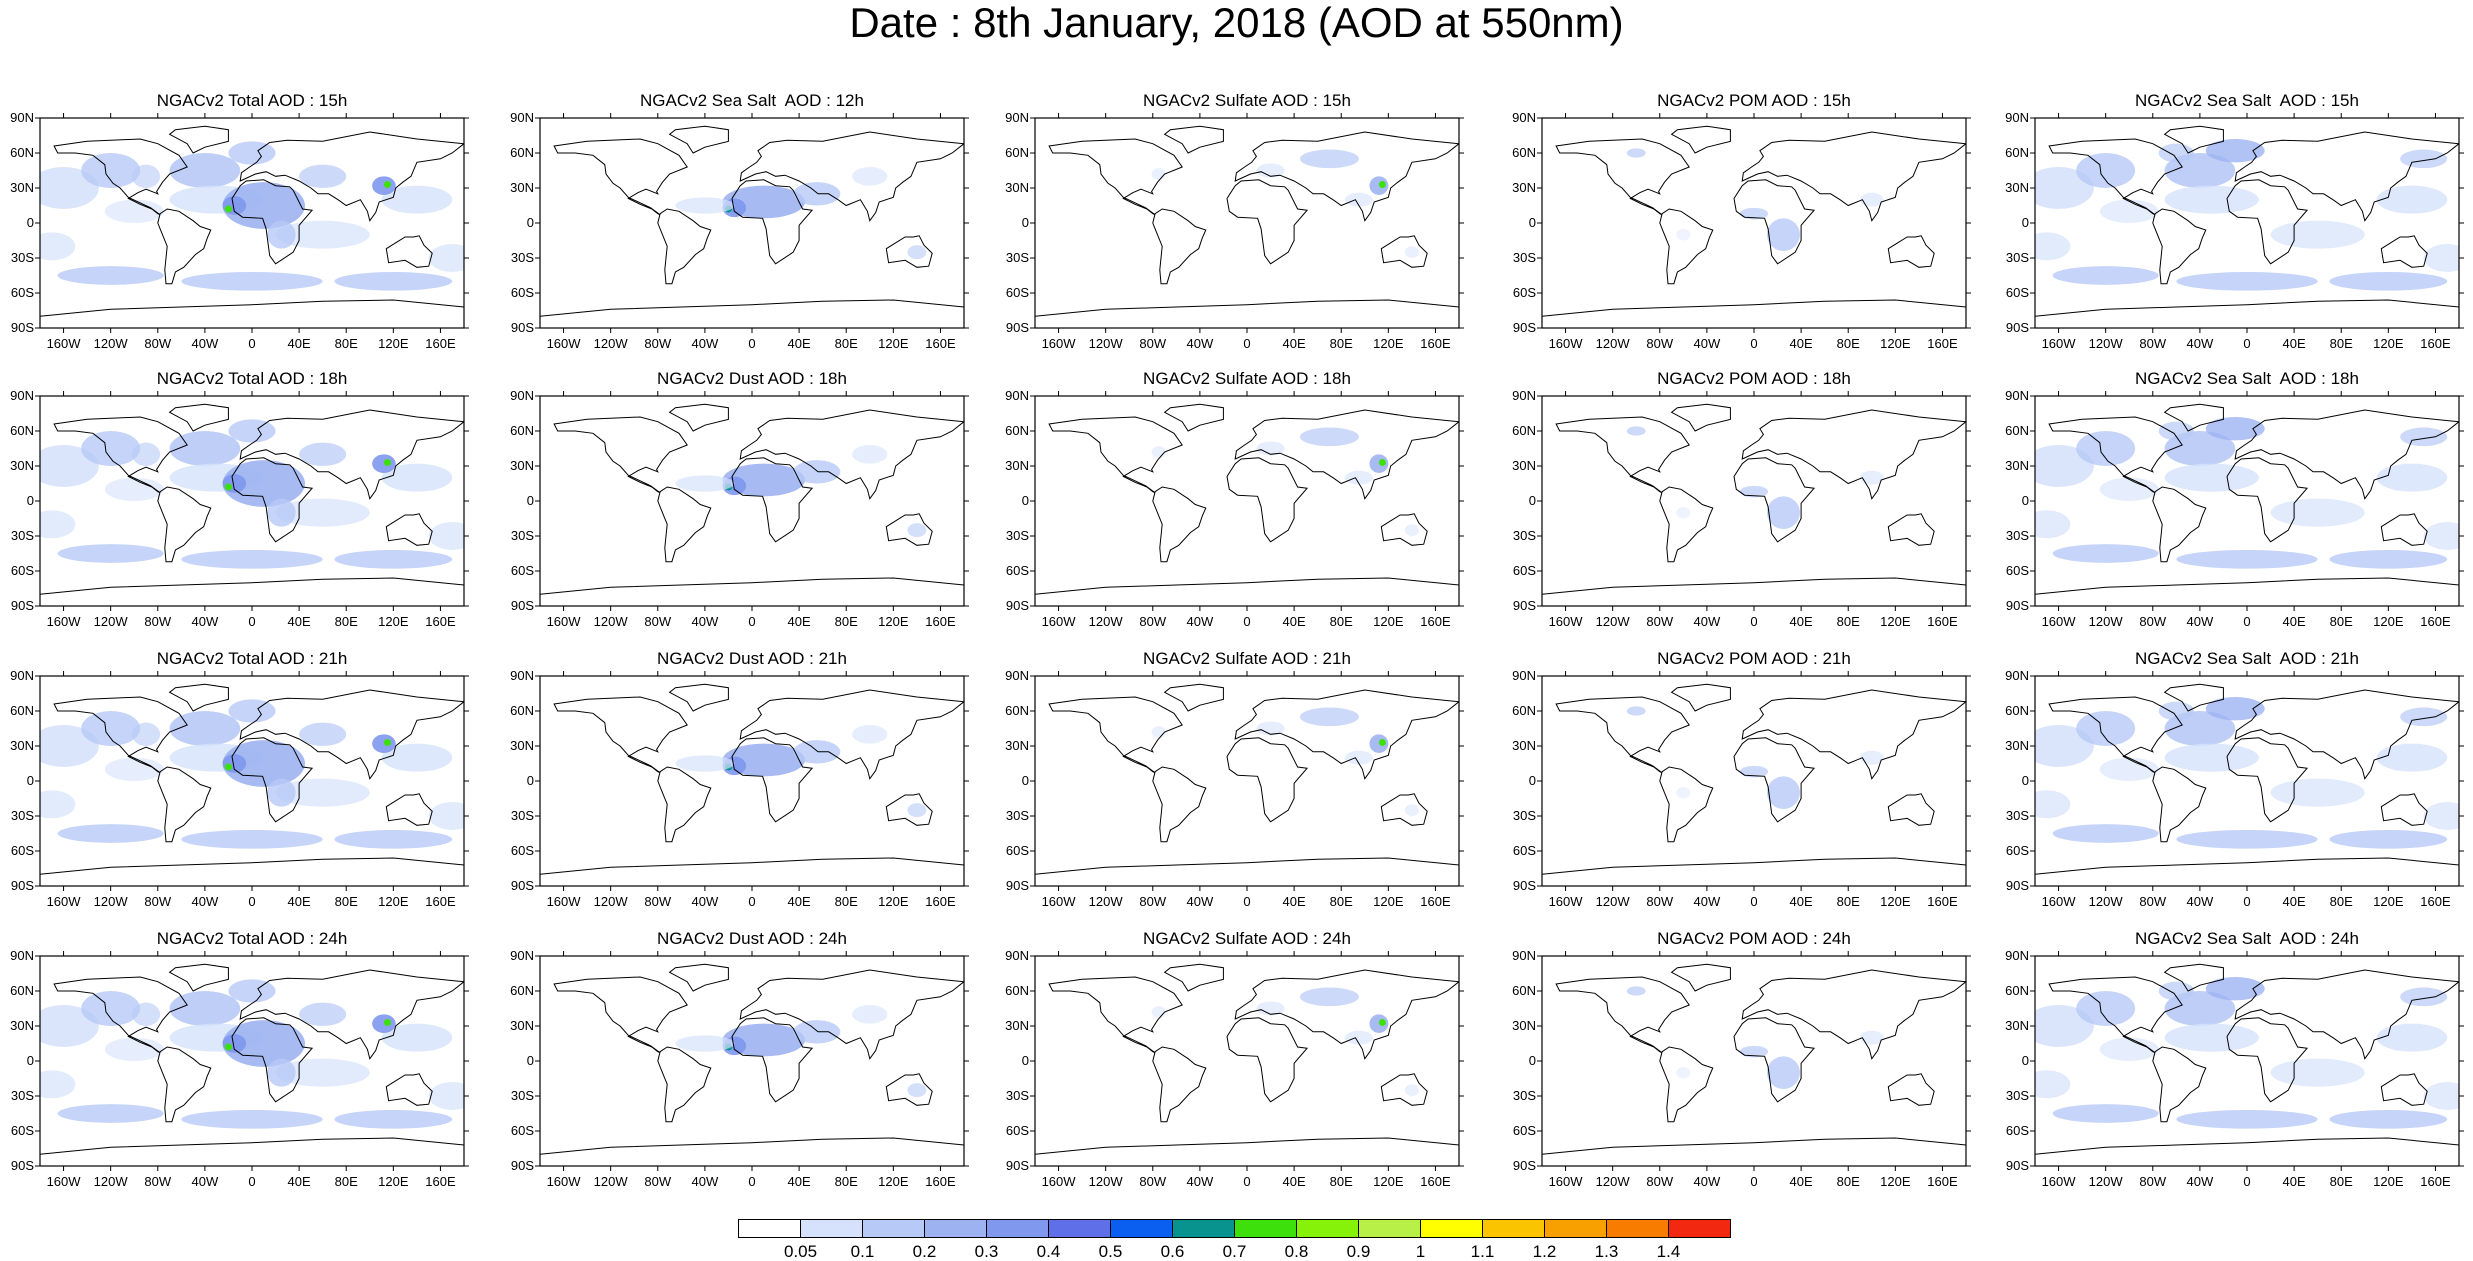  Describe the element at coordinates (252, 658) in the screenshot. I see `panel-title: NGACv2 Total AOD : 21h` at that location.